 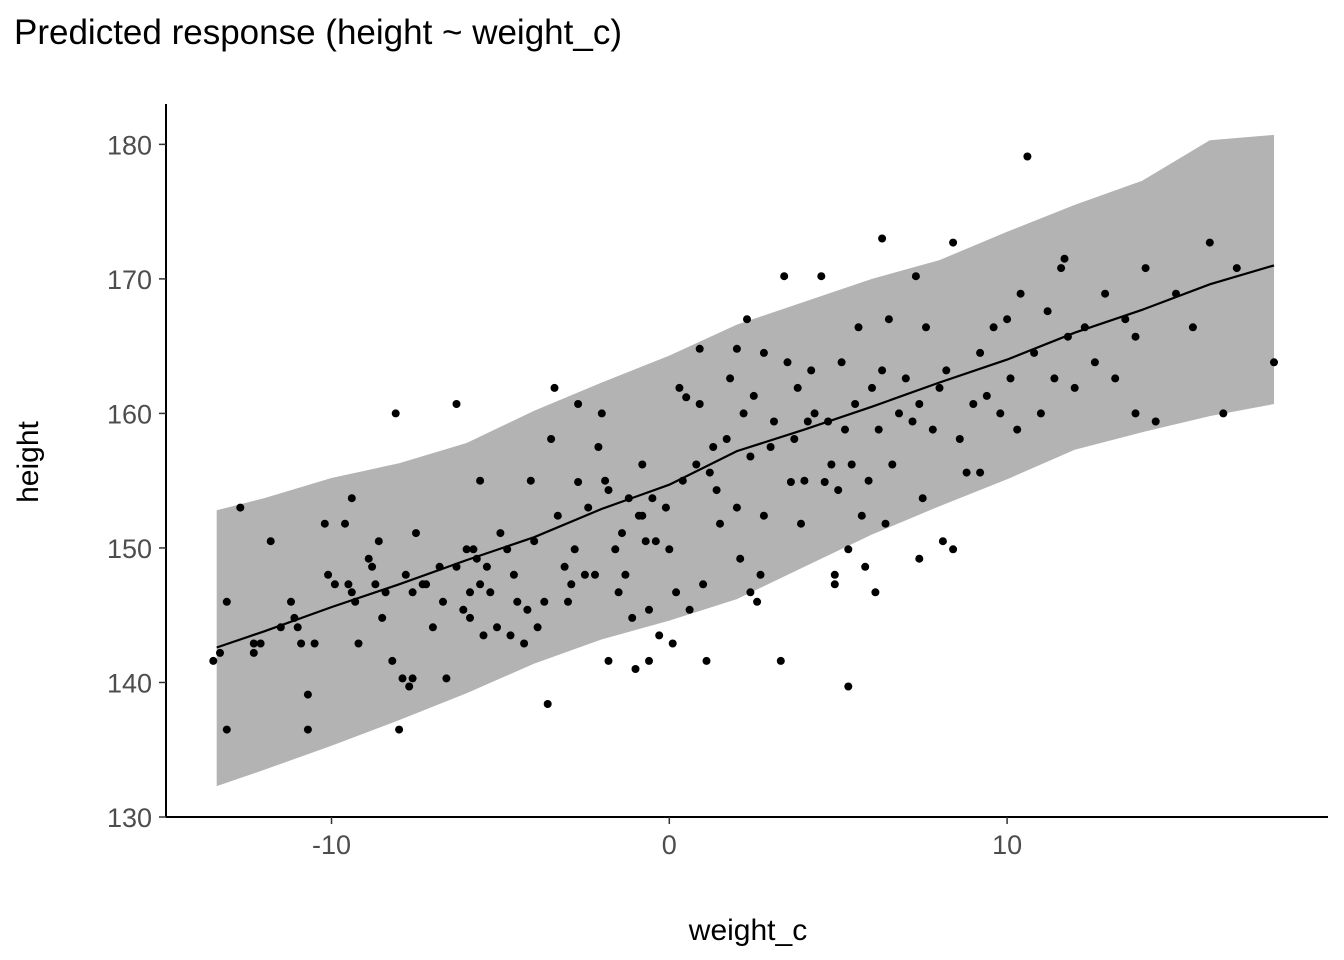 I want to click on y-tick-label: 150, so click(x=129, y=549).